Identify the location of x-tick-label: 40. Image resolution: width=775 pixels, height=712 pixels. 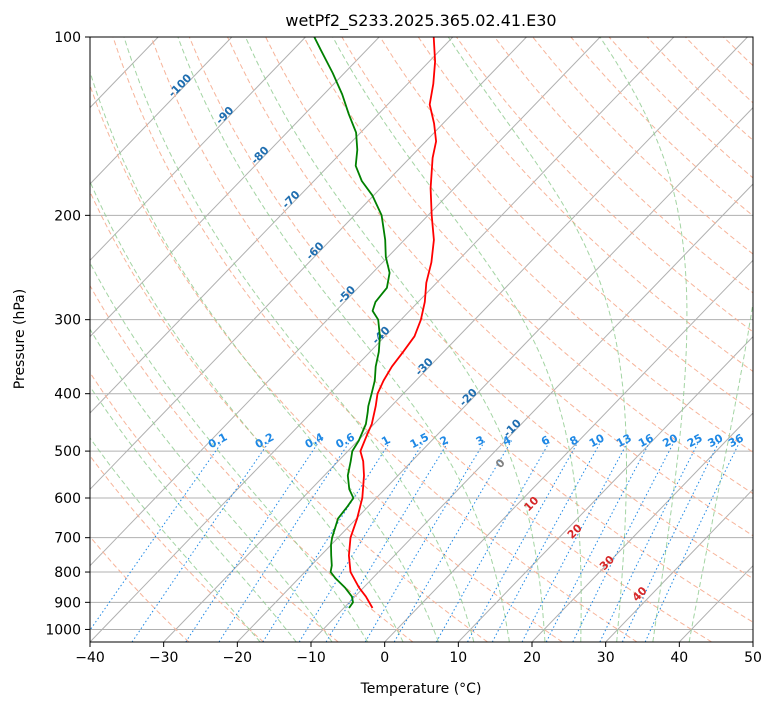
(679, 658).